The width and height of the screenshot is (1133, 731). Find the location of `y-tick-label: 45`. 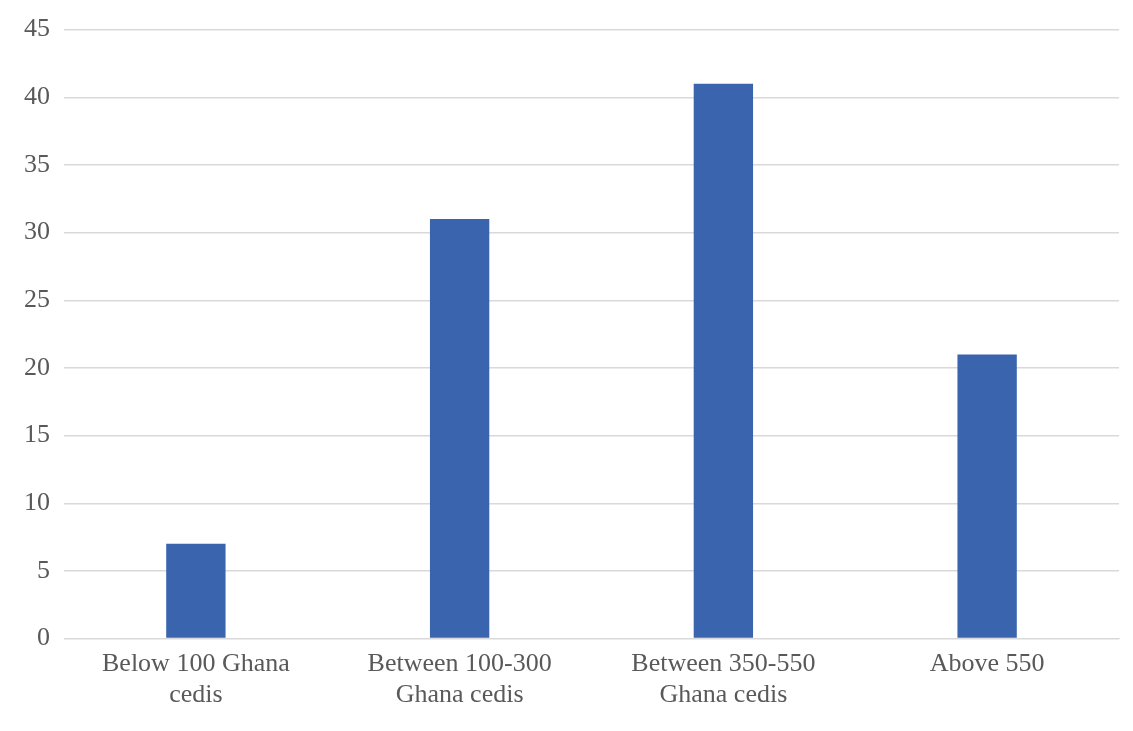

y-tick-label: 45 is located at coordinates (37, 28).